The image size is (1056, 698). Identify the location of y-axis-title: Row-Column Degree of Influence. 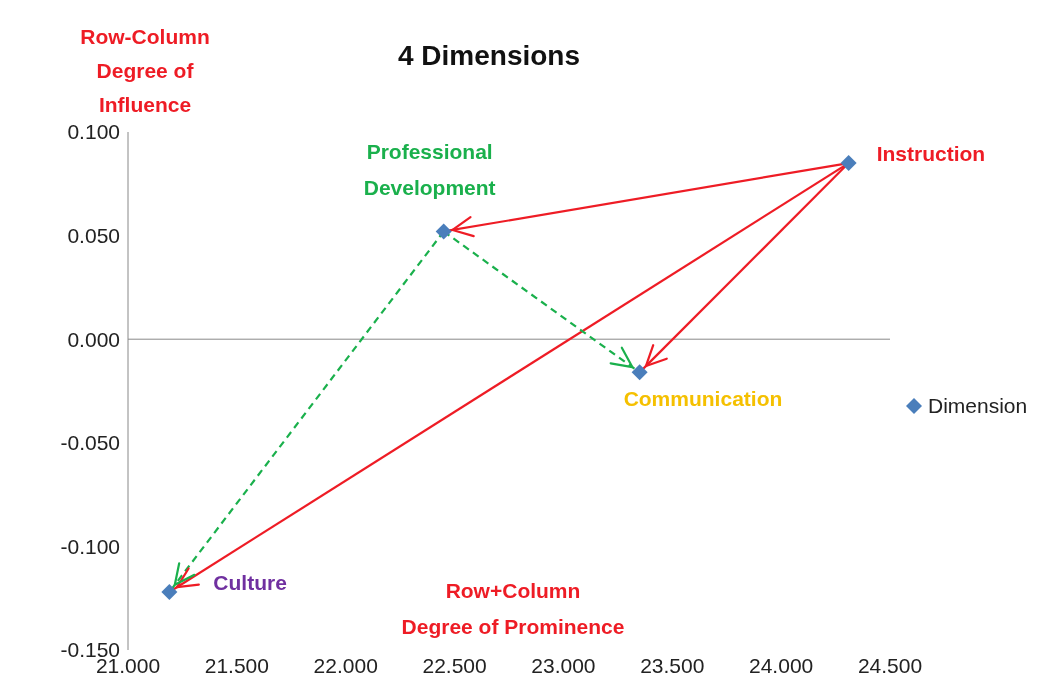
(145, 70).